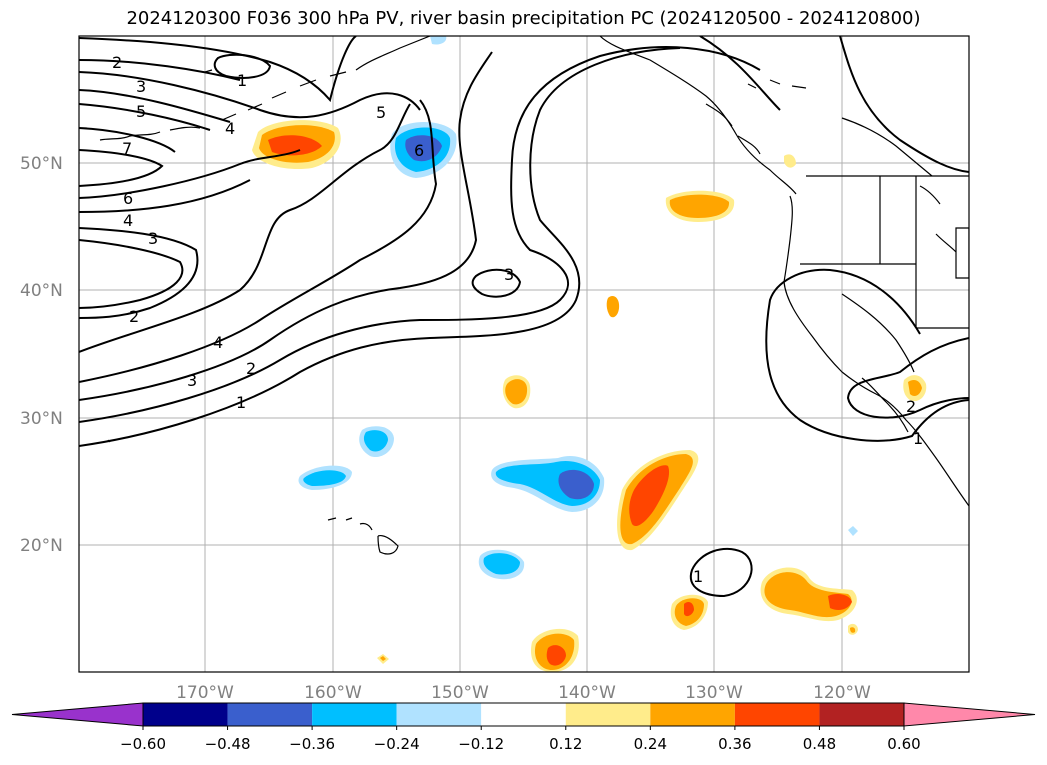 The width and height of the screenshot is (1047, 765). What do you see at coordinates (205, 693) in the screenshot?
I see `lon-label: 170°W` at bounding box center [205, 693].